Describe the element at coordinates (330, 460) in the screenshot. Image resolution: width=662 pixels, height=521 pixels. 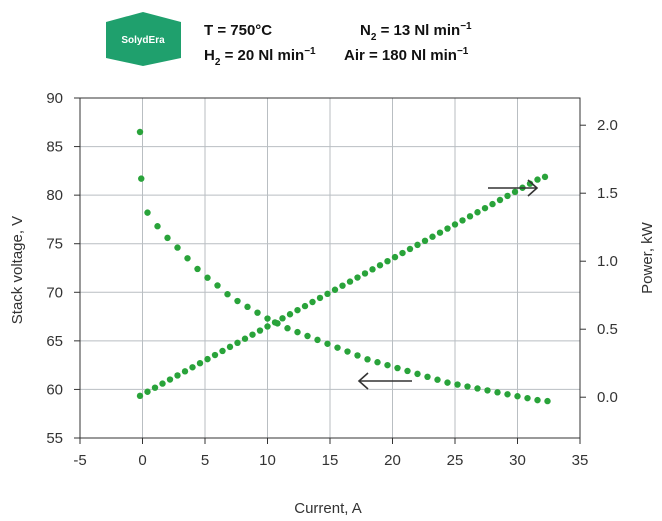
I see `x-tick-label: 15` at that location.